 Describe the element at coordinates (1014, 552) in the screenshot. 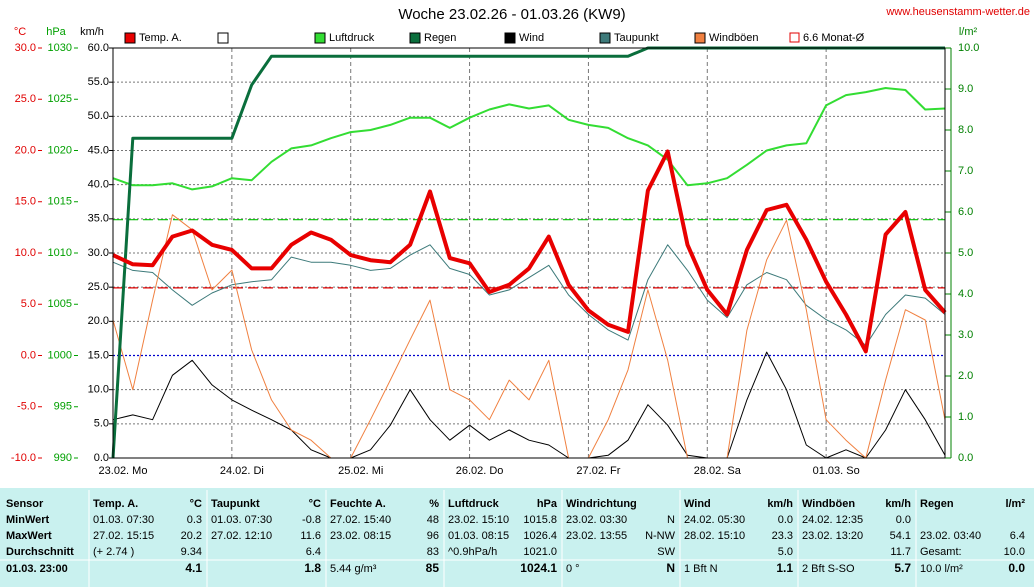

I see `table-cell-value: 10.0` at that location.